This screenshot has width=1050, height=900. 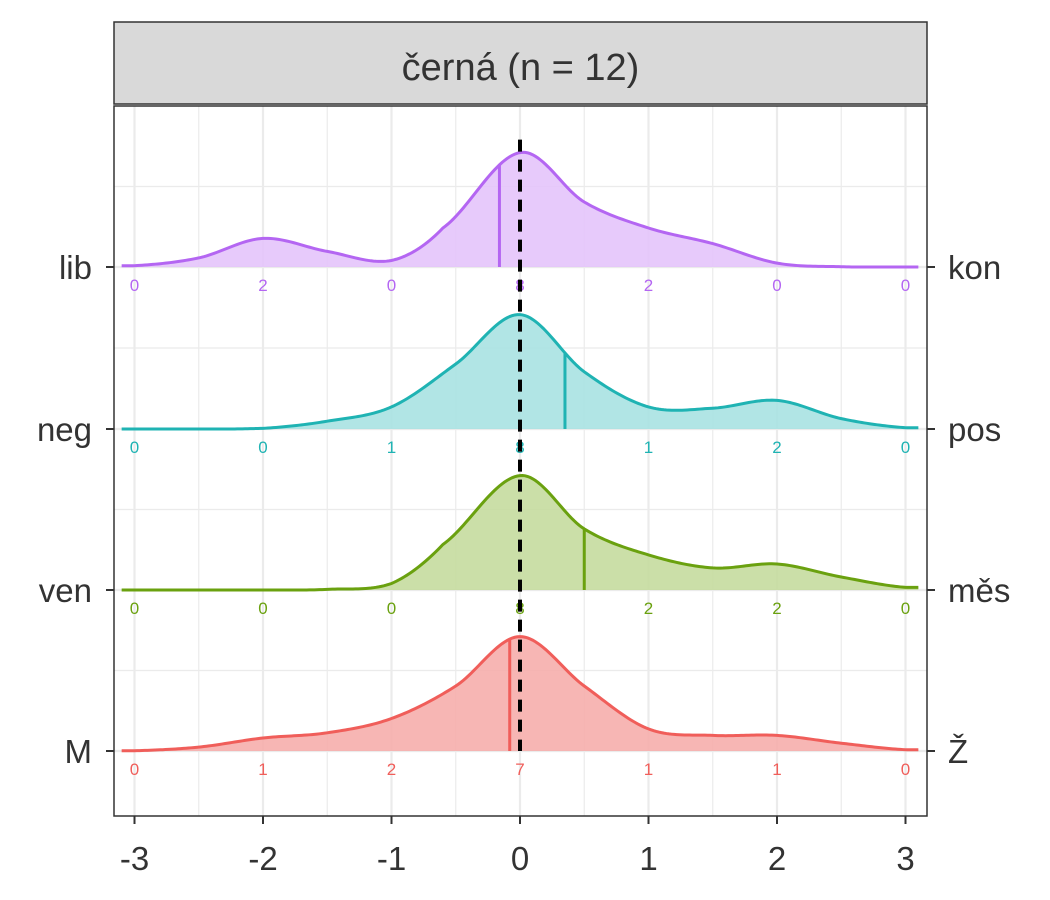 What do you see at coordinates (979, 590) in the screenshot?
I see `right-category-label: měs` at bounding box center [979, 590].